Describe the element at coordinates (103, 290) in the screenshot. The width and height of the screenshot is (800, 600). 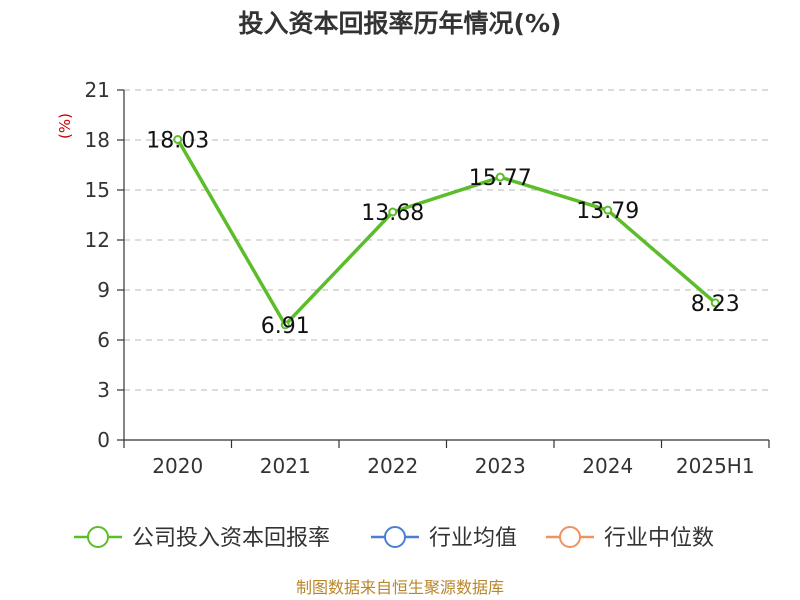
I see `y-tick-label: 9` at that location.